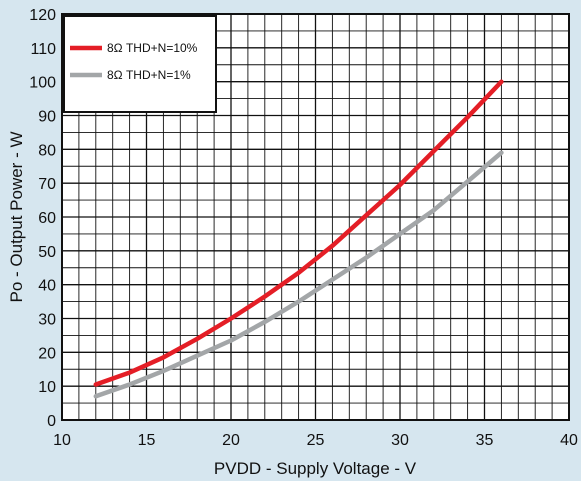 The image size is (581, 481). What do you see at coordinates (47, 320) in the screenshot?
I see `y-tick-label: 30` at bounding box center [47, 320].